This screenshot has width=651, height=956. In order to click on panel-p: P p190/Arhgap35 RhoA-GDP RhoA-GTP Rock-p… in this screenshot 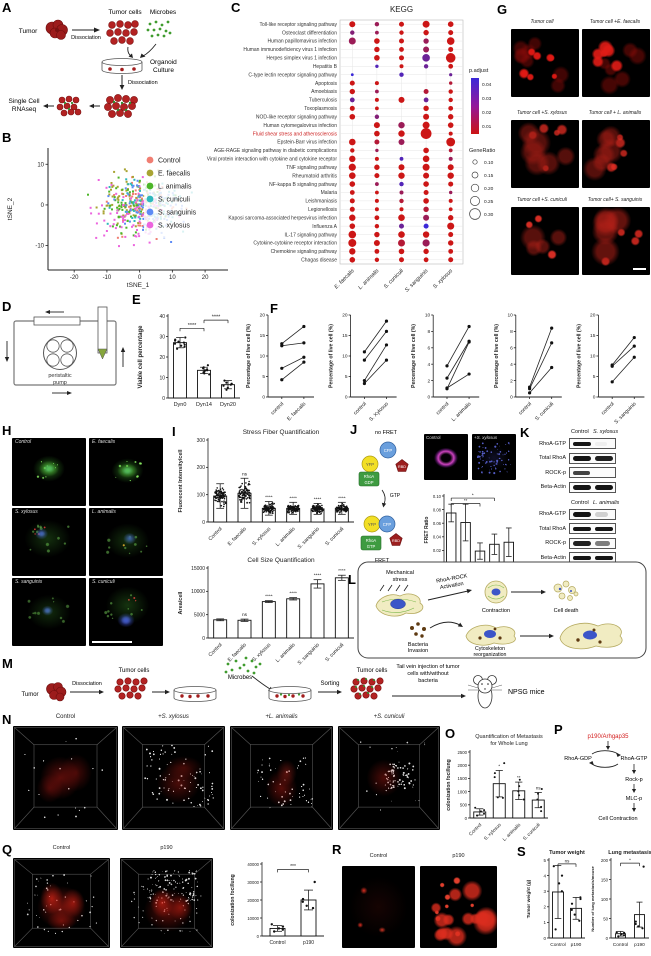, I will do `click(601, 781)`.